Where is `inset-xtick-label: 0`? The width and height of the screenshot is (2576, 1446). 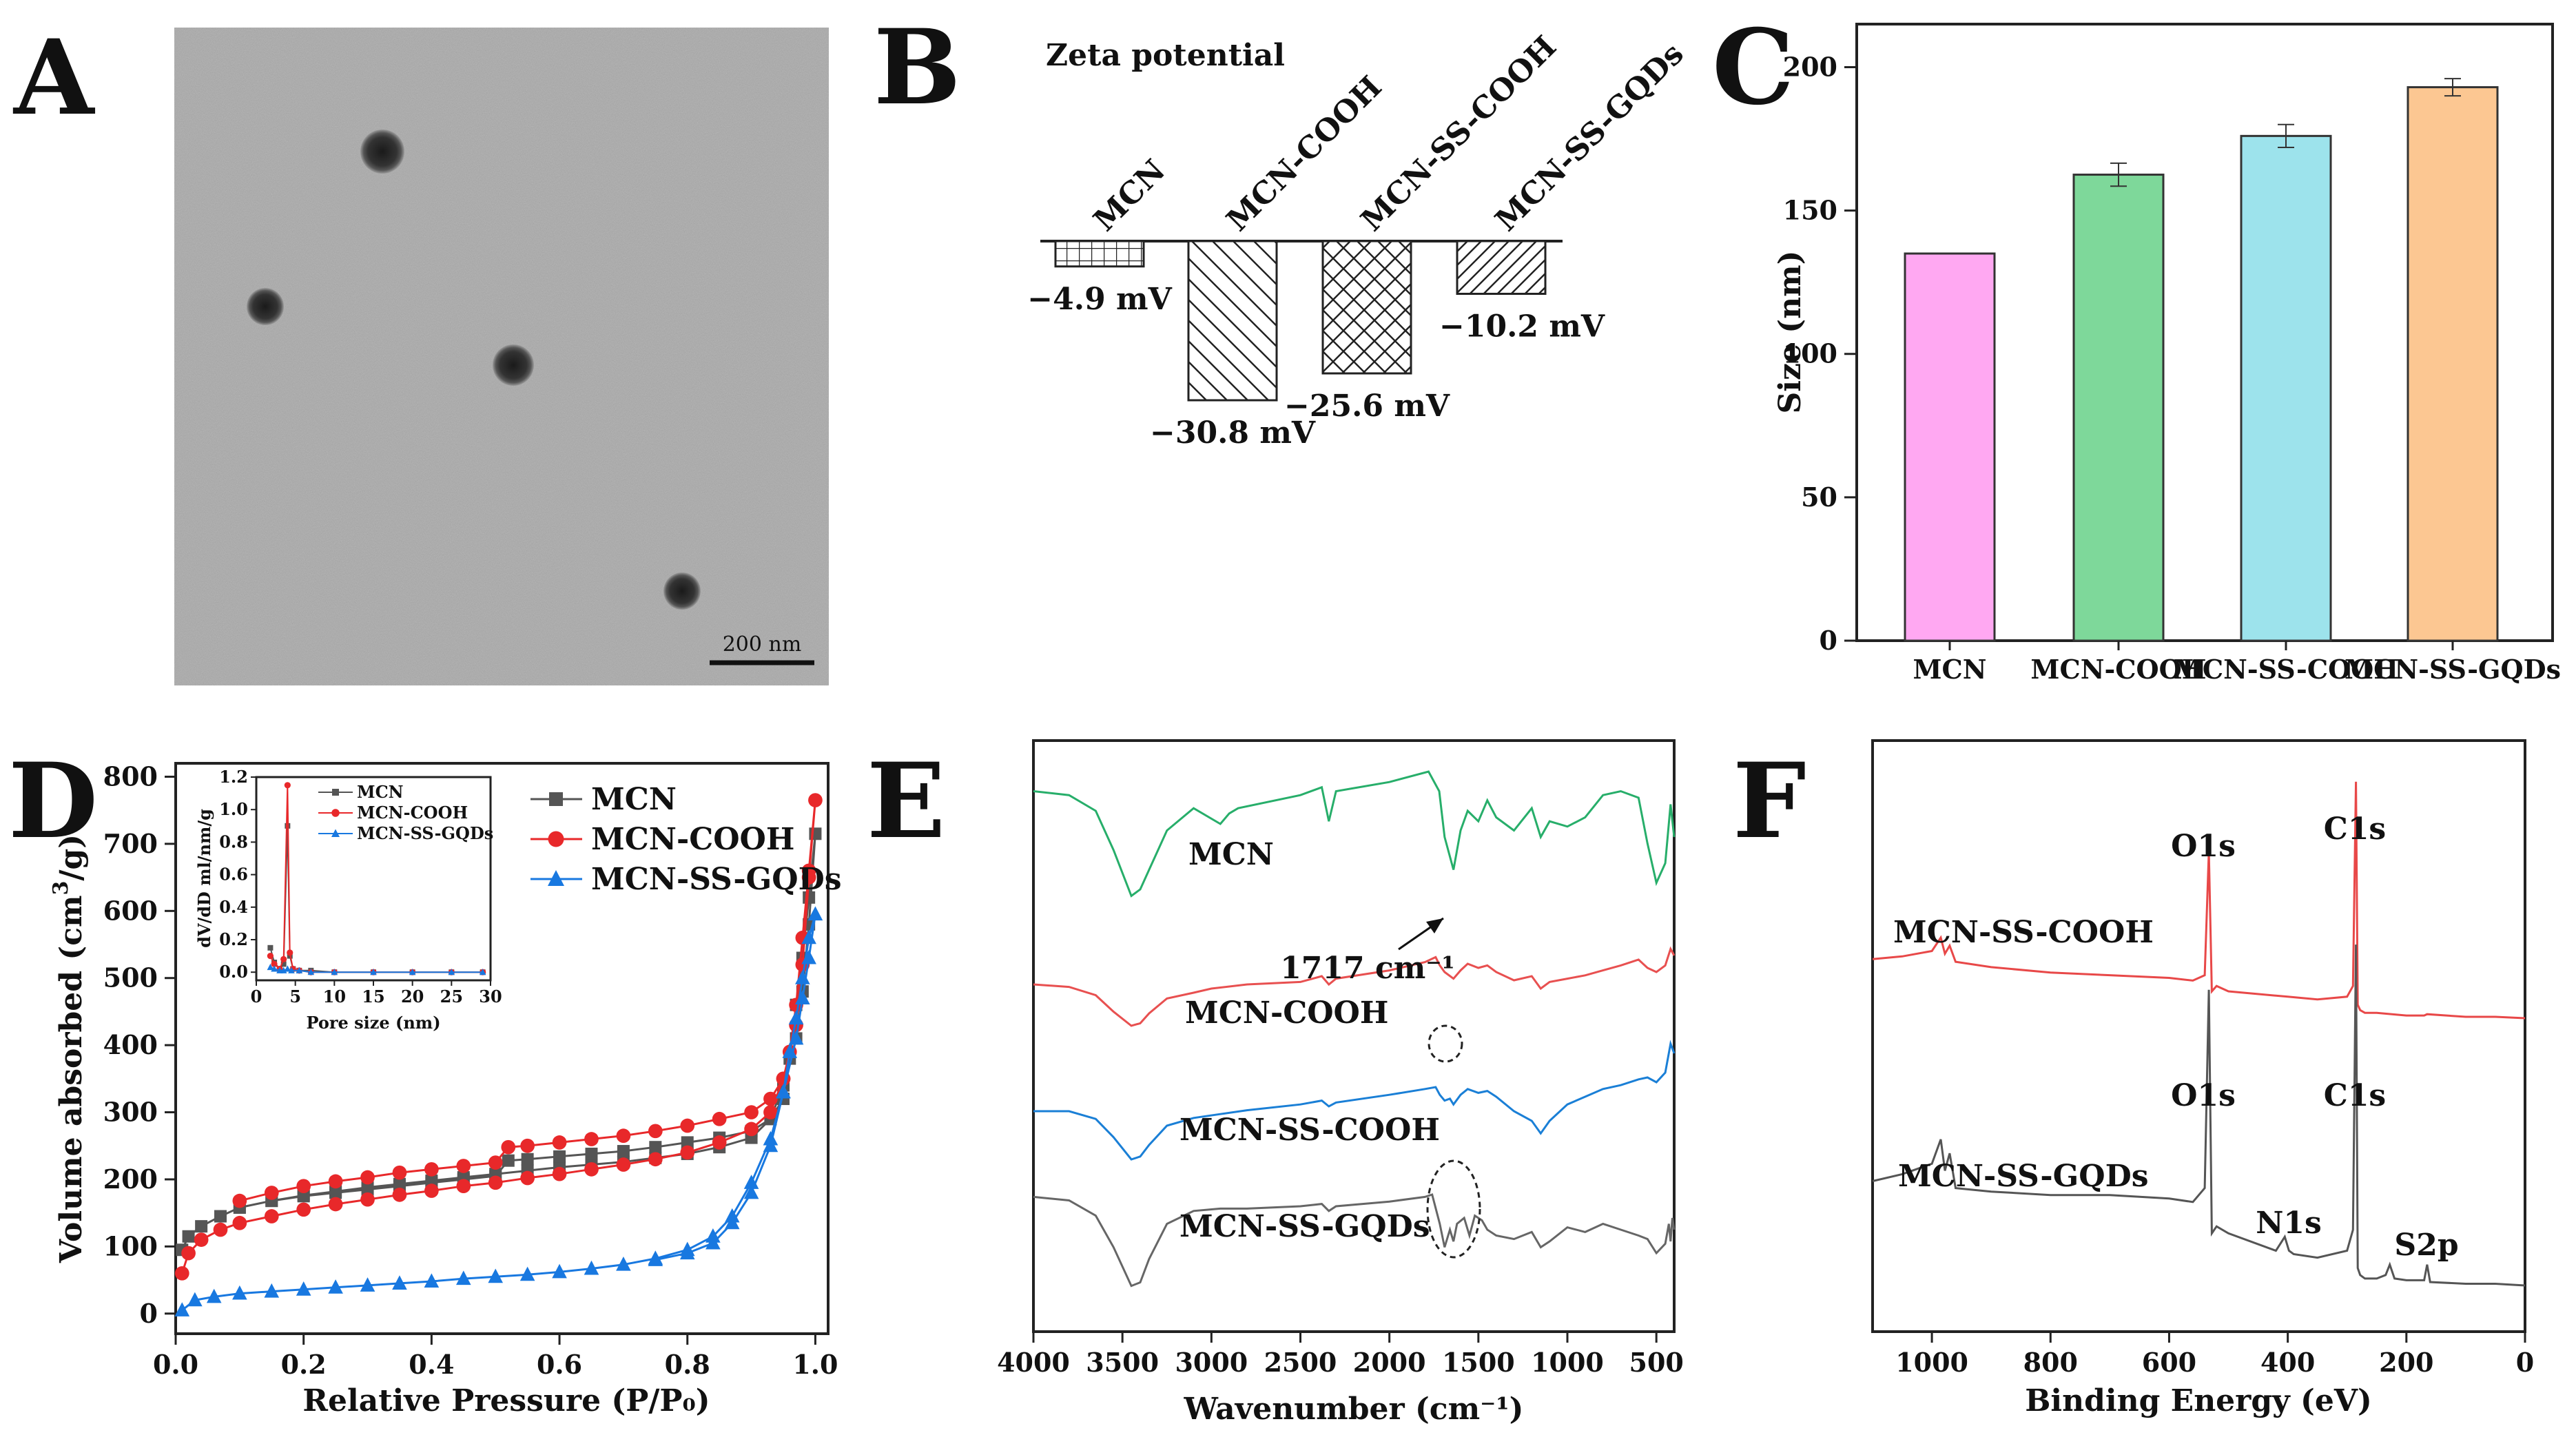
inset-xtick-label: 0 is located at coordinates (256, 996).